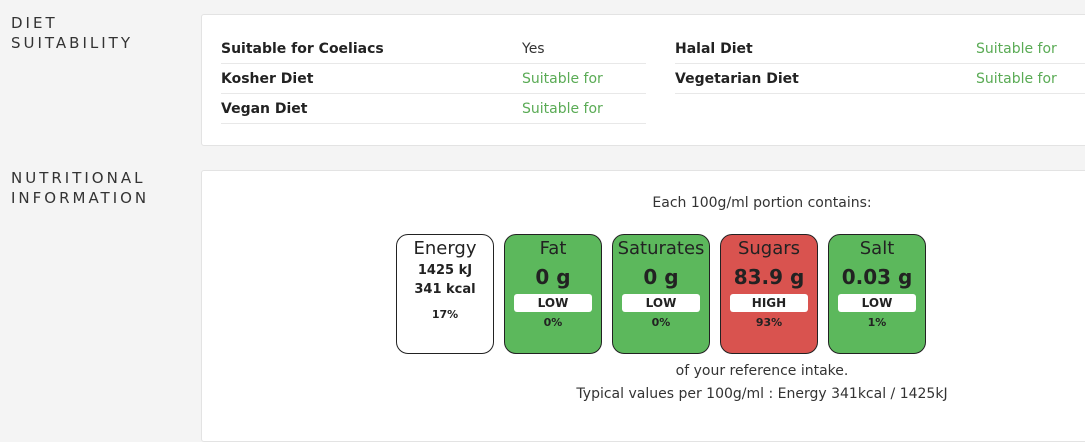  I want to click on diet-row: Vegan Diet Suitable for, so click(433, 109).